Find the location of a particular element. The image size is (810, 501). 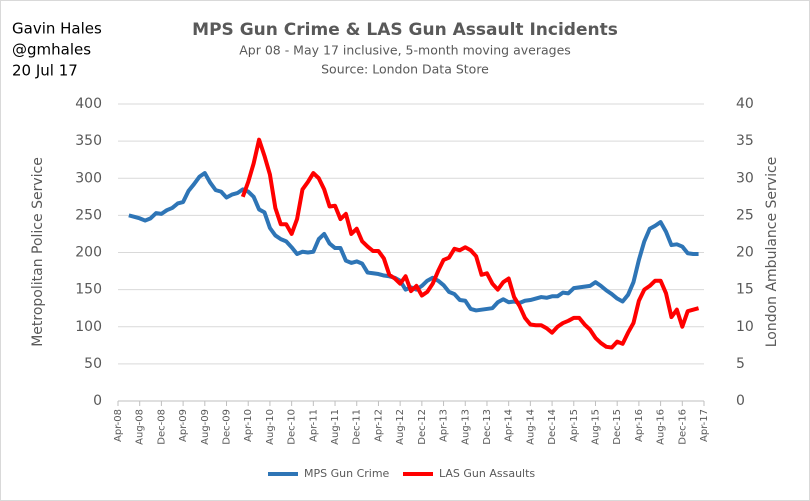

x-tick-label: Aug-11 is located at coordinates (335, 427).